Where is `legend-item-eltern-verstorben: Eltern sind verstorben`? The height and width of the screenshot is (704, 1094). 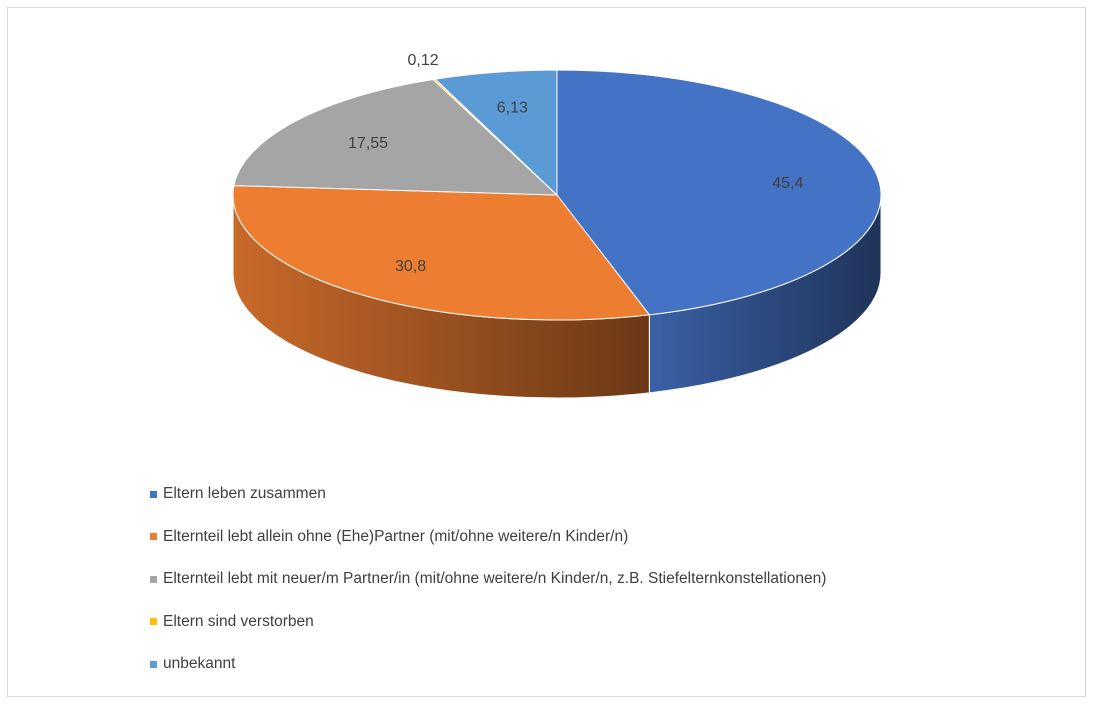 legend-item-eltern-verstorben: Eltern sind verstorben is located at coordinates (600, 622).